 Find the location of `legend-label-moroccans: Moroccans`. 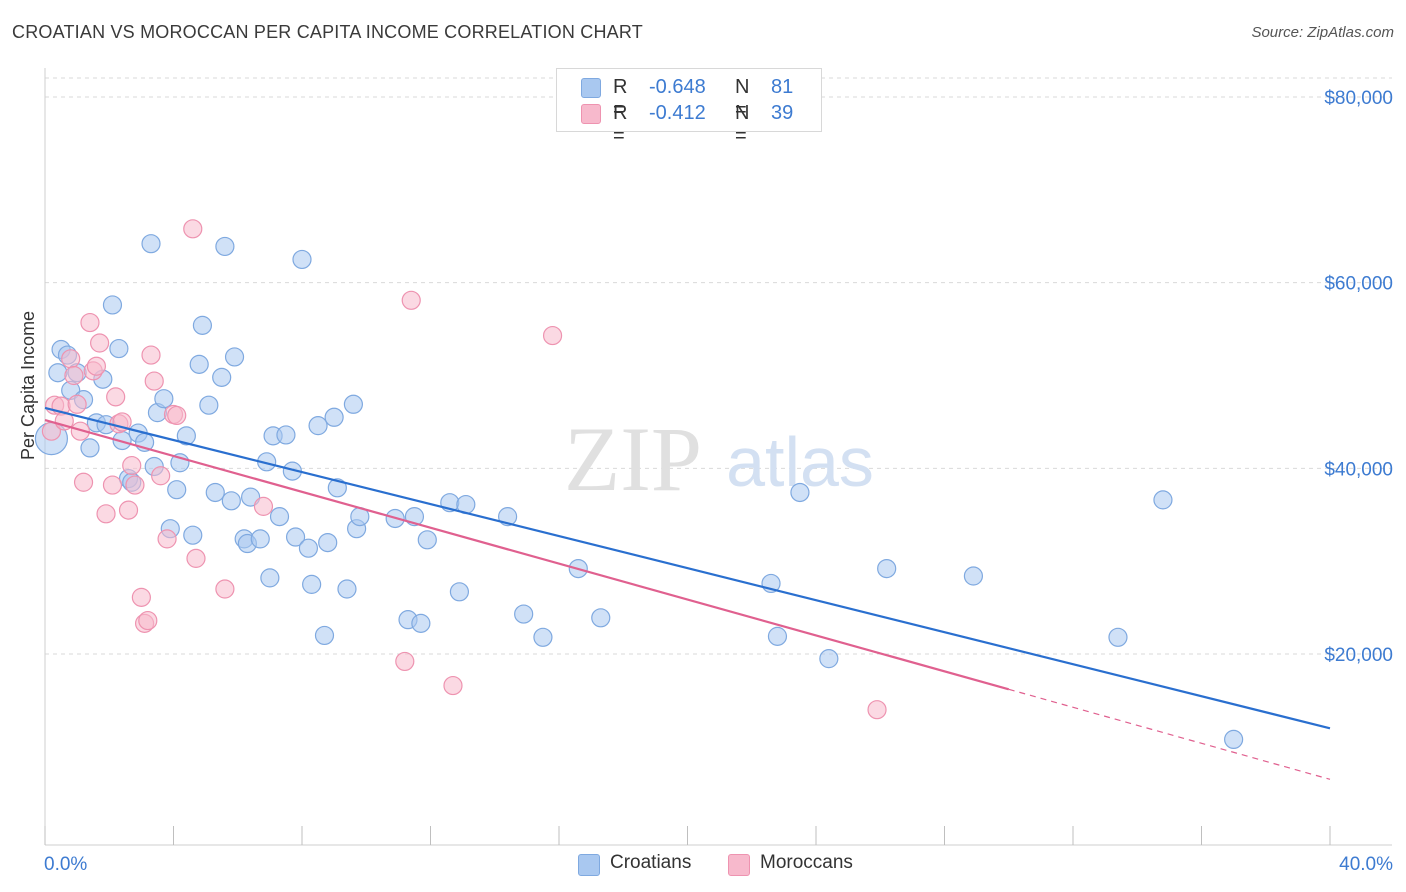

legend-label-moroccans: Moroccans is located at coordinates (806, 862).